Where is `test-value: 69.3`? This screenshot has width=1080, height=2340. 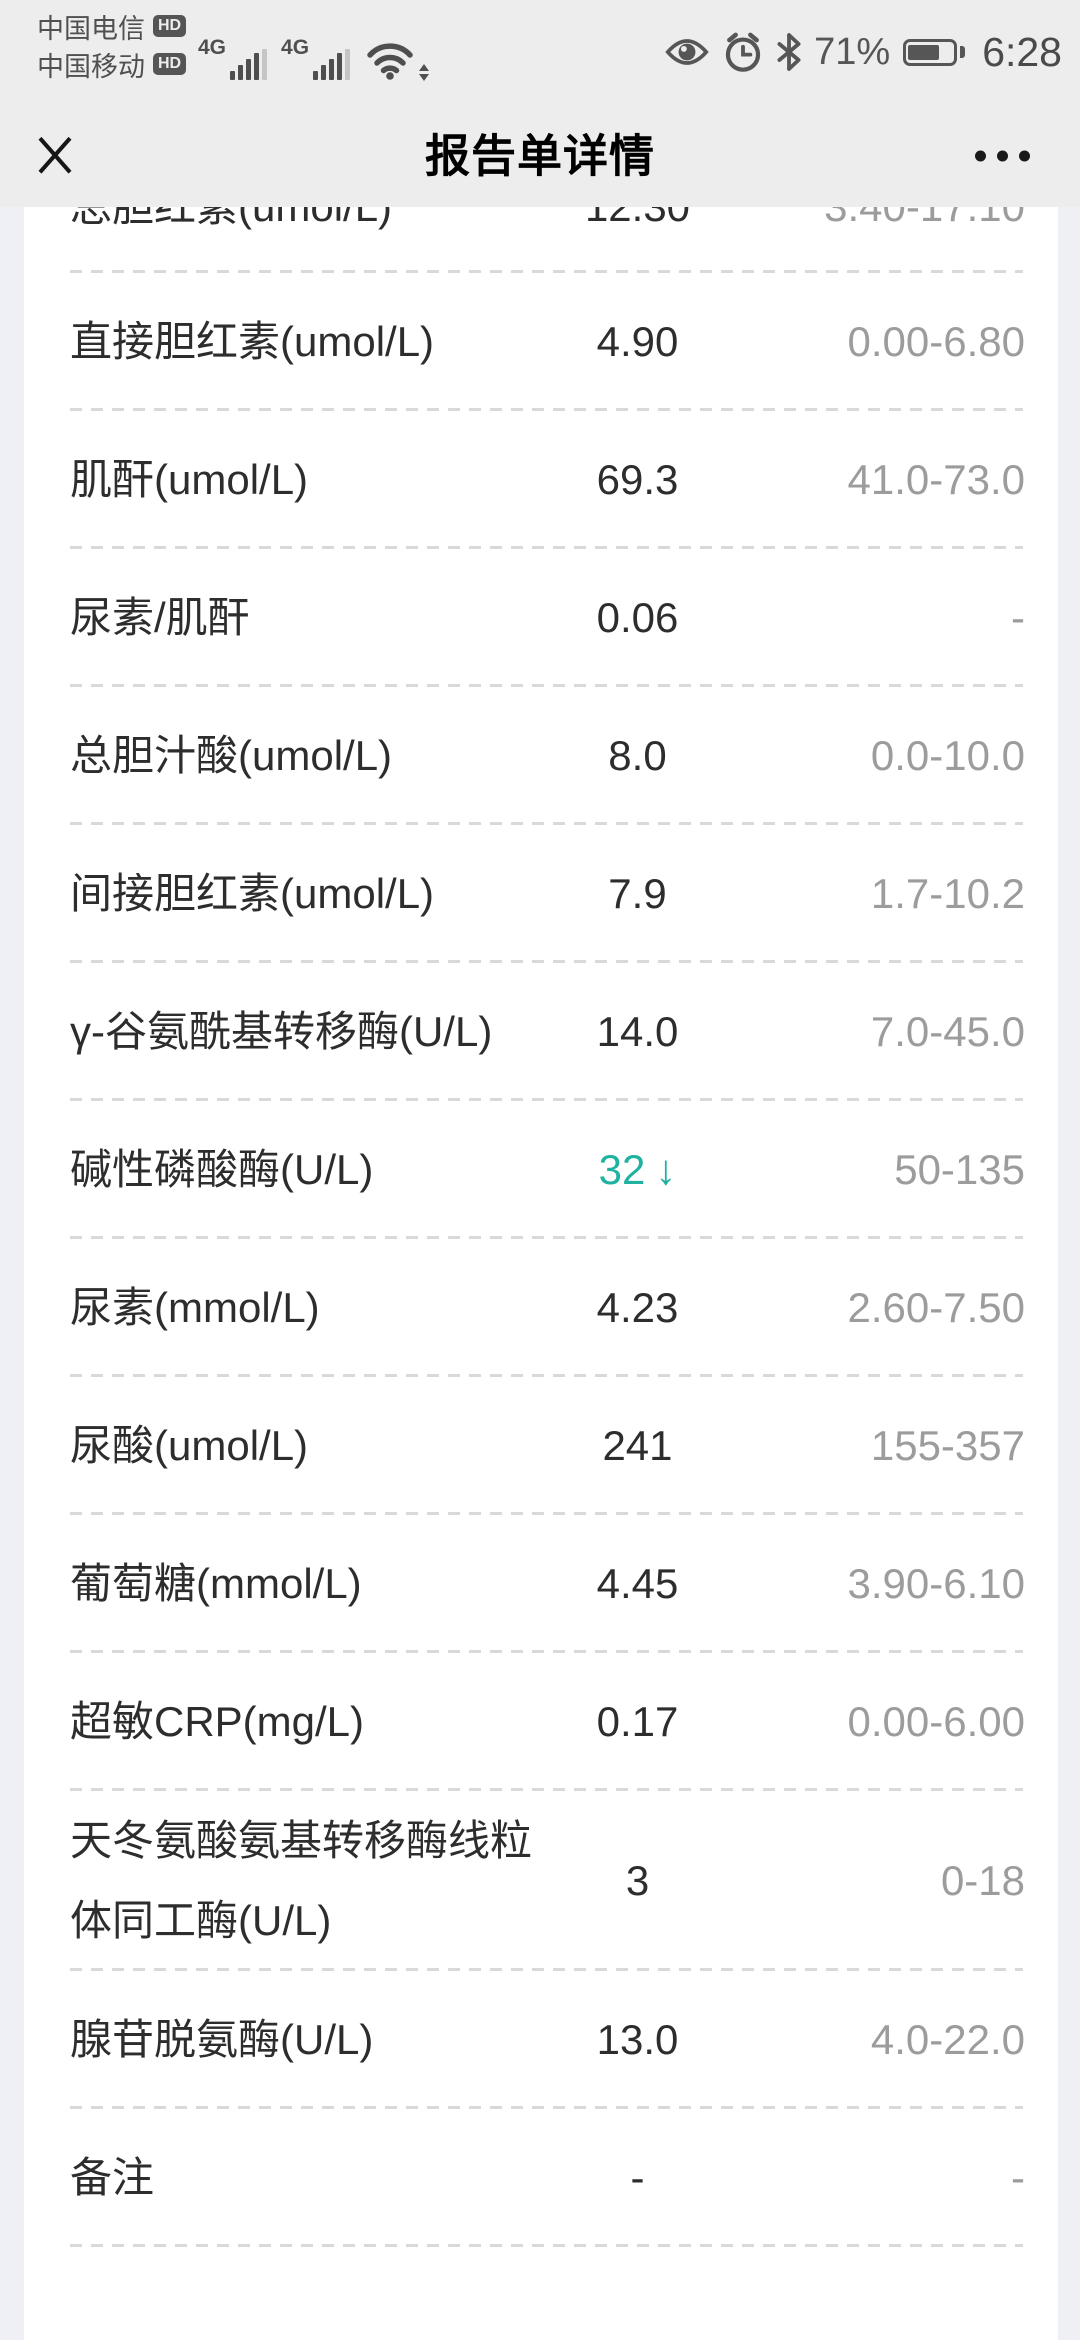 test-value: 69.3 is located at coordinates (637, 479).